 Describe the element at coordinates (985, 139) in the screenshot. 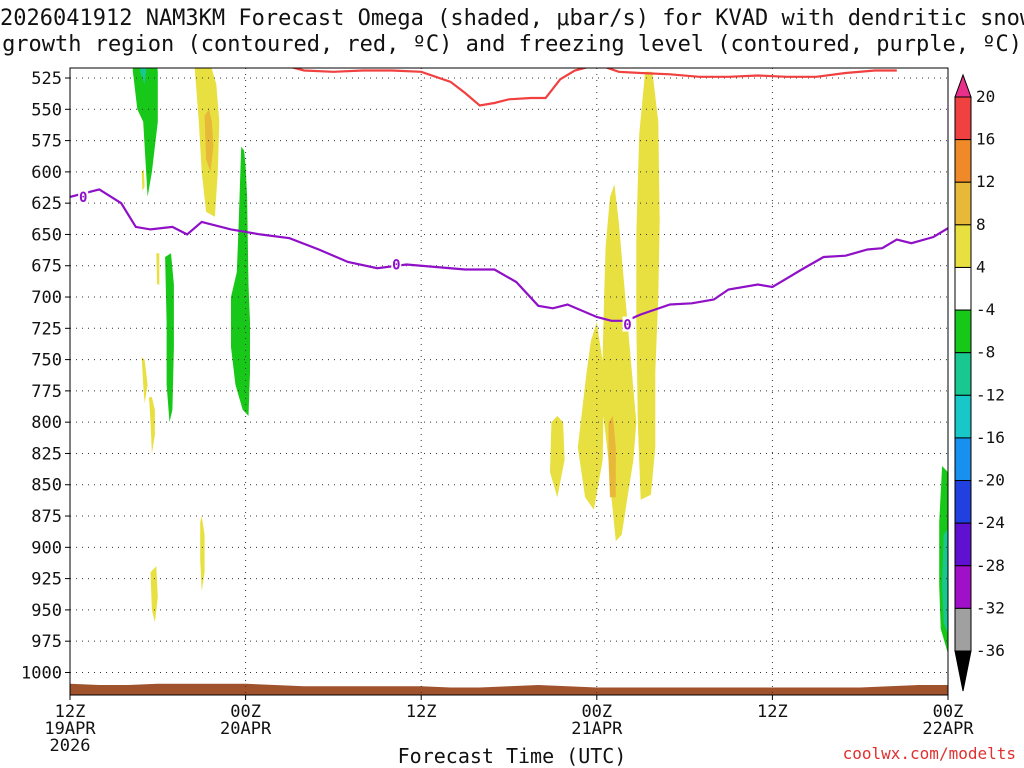

I see `colorbar-label-1: 16` at that location.